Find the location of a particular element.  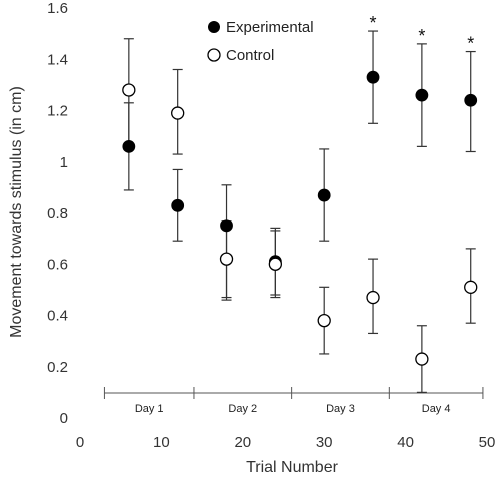

y-tick-label-2: 0.4 is located at coordinates (57, 316).